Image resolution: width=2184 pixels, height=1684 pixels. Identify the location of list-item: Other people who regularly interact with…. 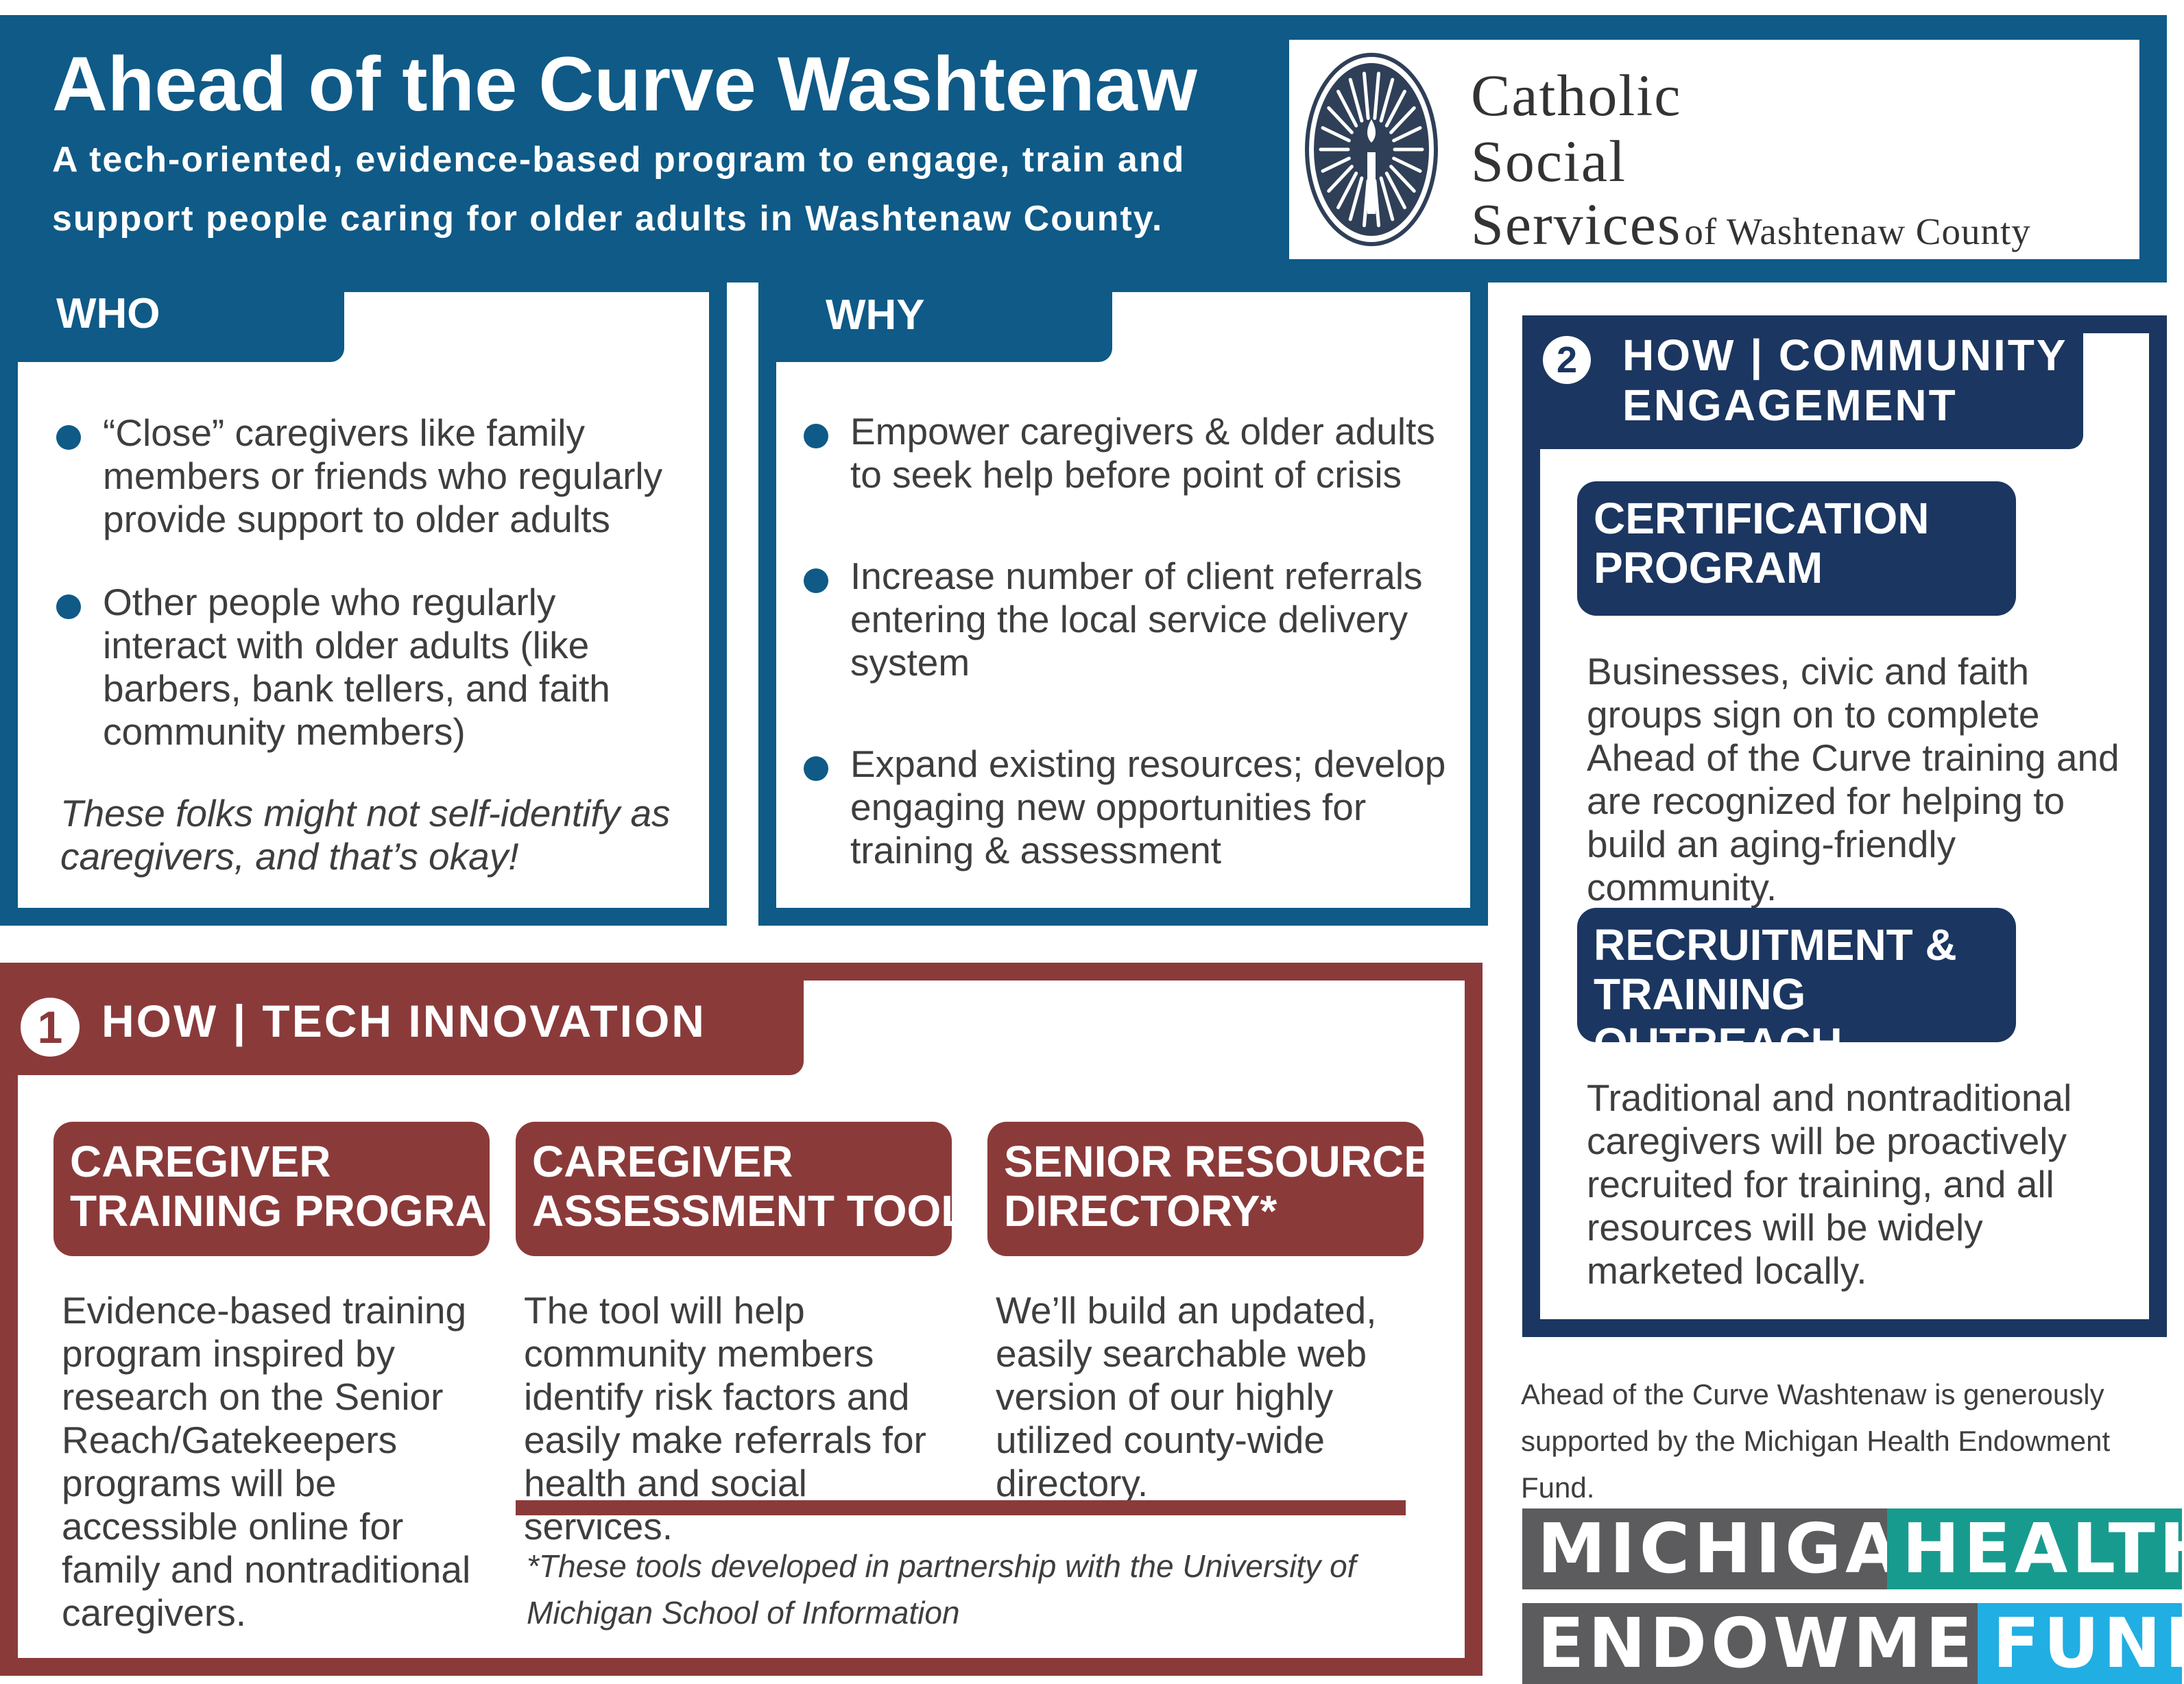
(360, 667).